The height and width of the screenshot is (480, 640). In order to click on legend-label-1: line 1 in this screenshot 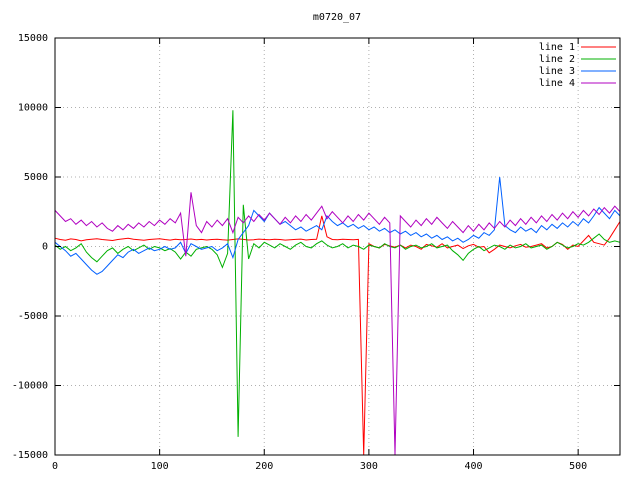, I will do `click(557, 47)`.